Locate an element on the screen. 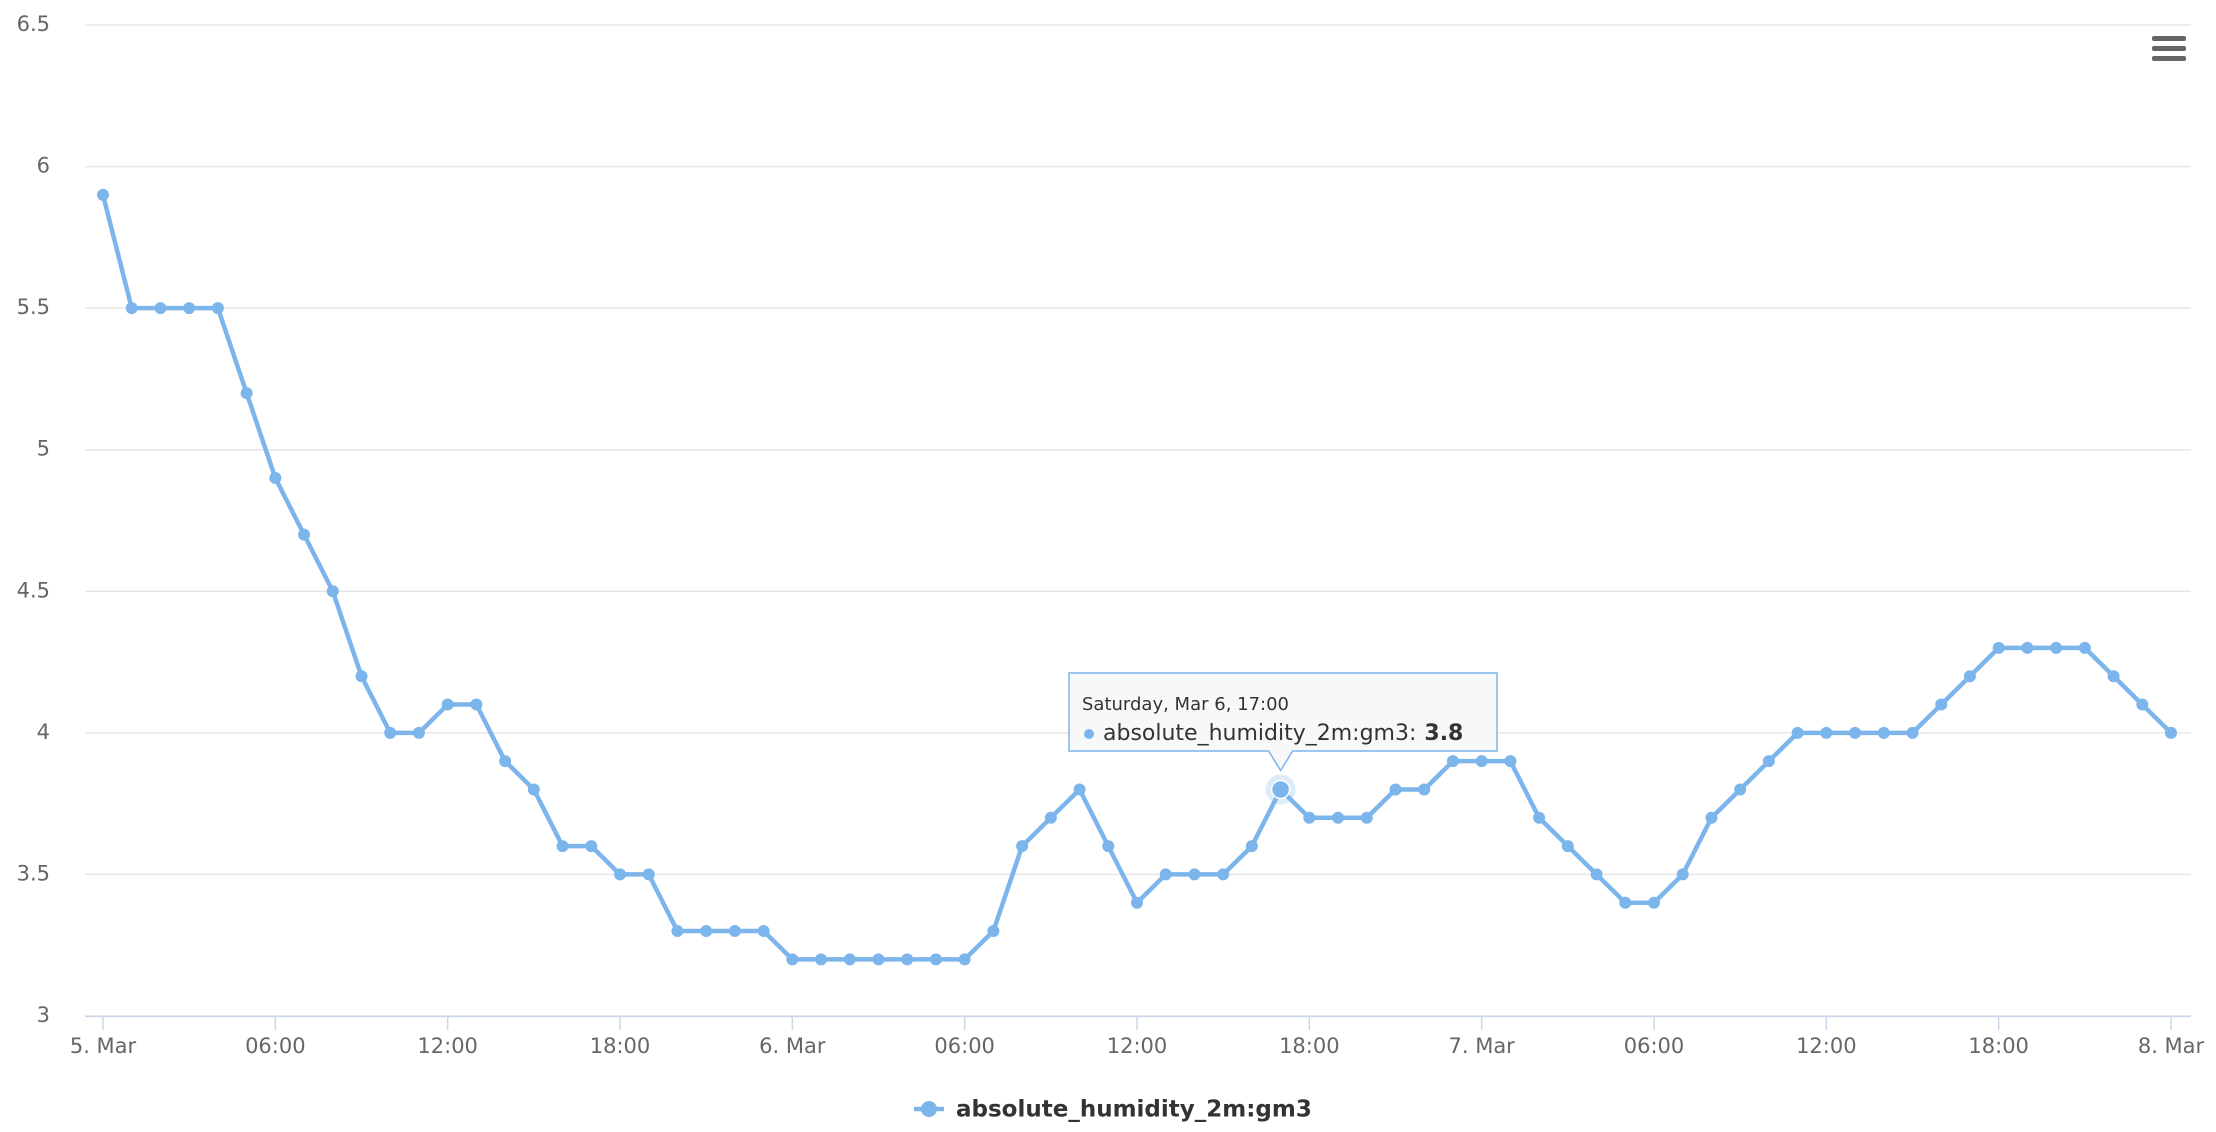  y-tick-label: 6 is located at coordinates (43, 166).